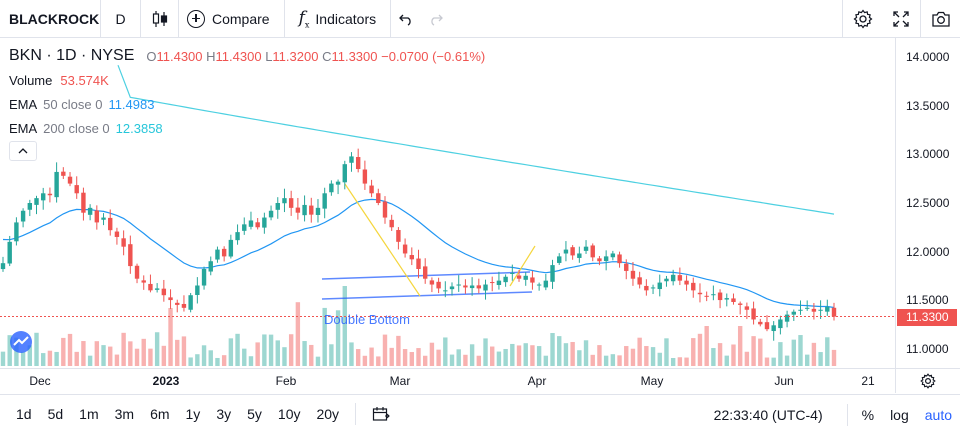  What do you see at coordinates (381, 414) in the screenshot?
I see `goto-date-button` at bounding box center [381, 414].